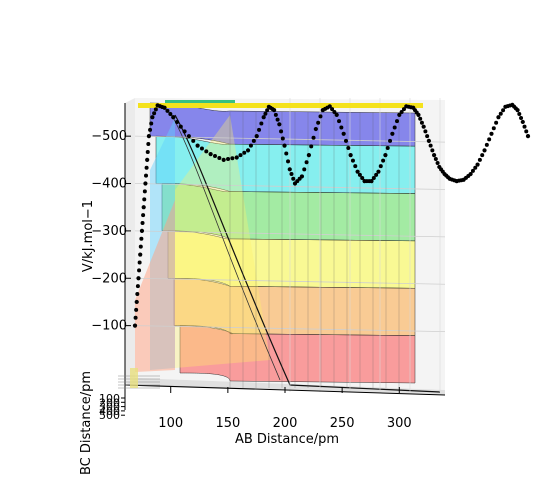 The image size is (540, 500). I want to click on contour-ring, so click(280, 104).